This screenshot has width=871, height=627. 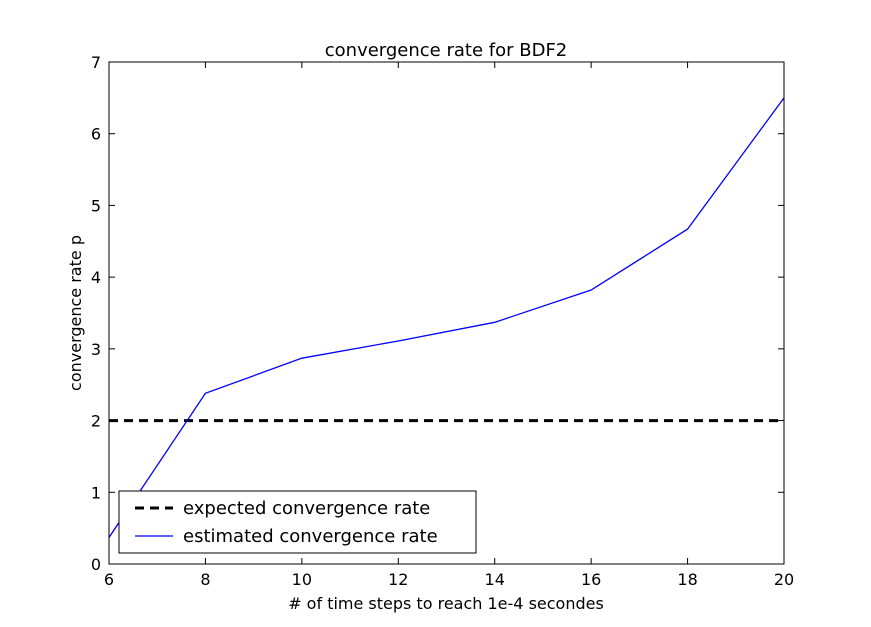 I want to click on x-tick-label: 12, so click(x=398, y=579).